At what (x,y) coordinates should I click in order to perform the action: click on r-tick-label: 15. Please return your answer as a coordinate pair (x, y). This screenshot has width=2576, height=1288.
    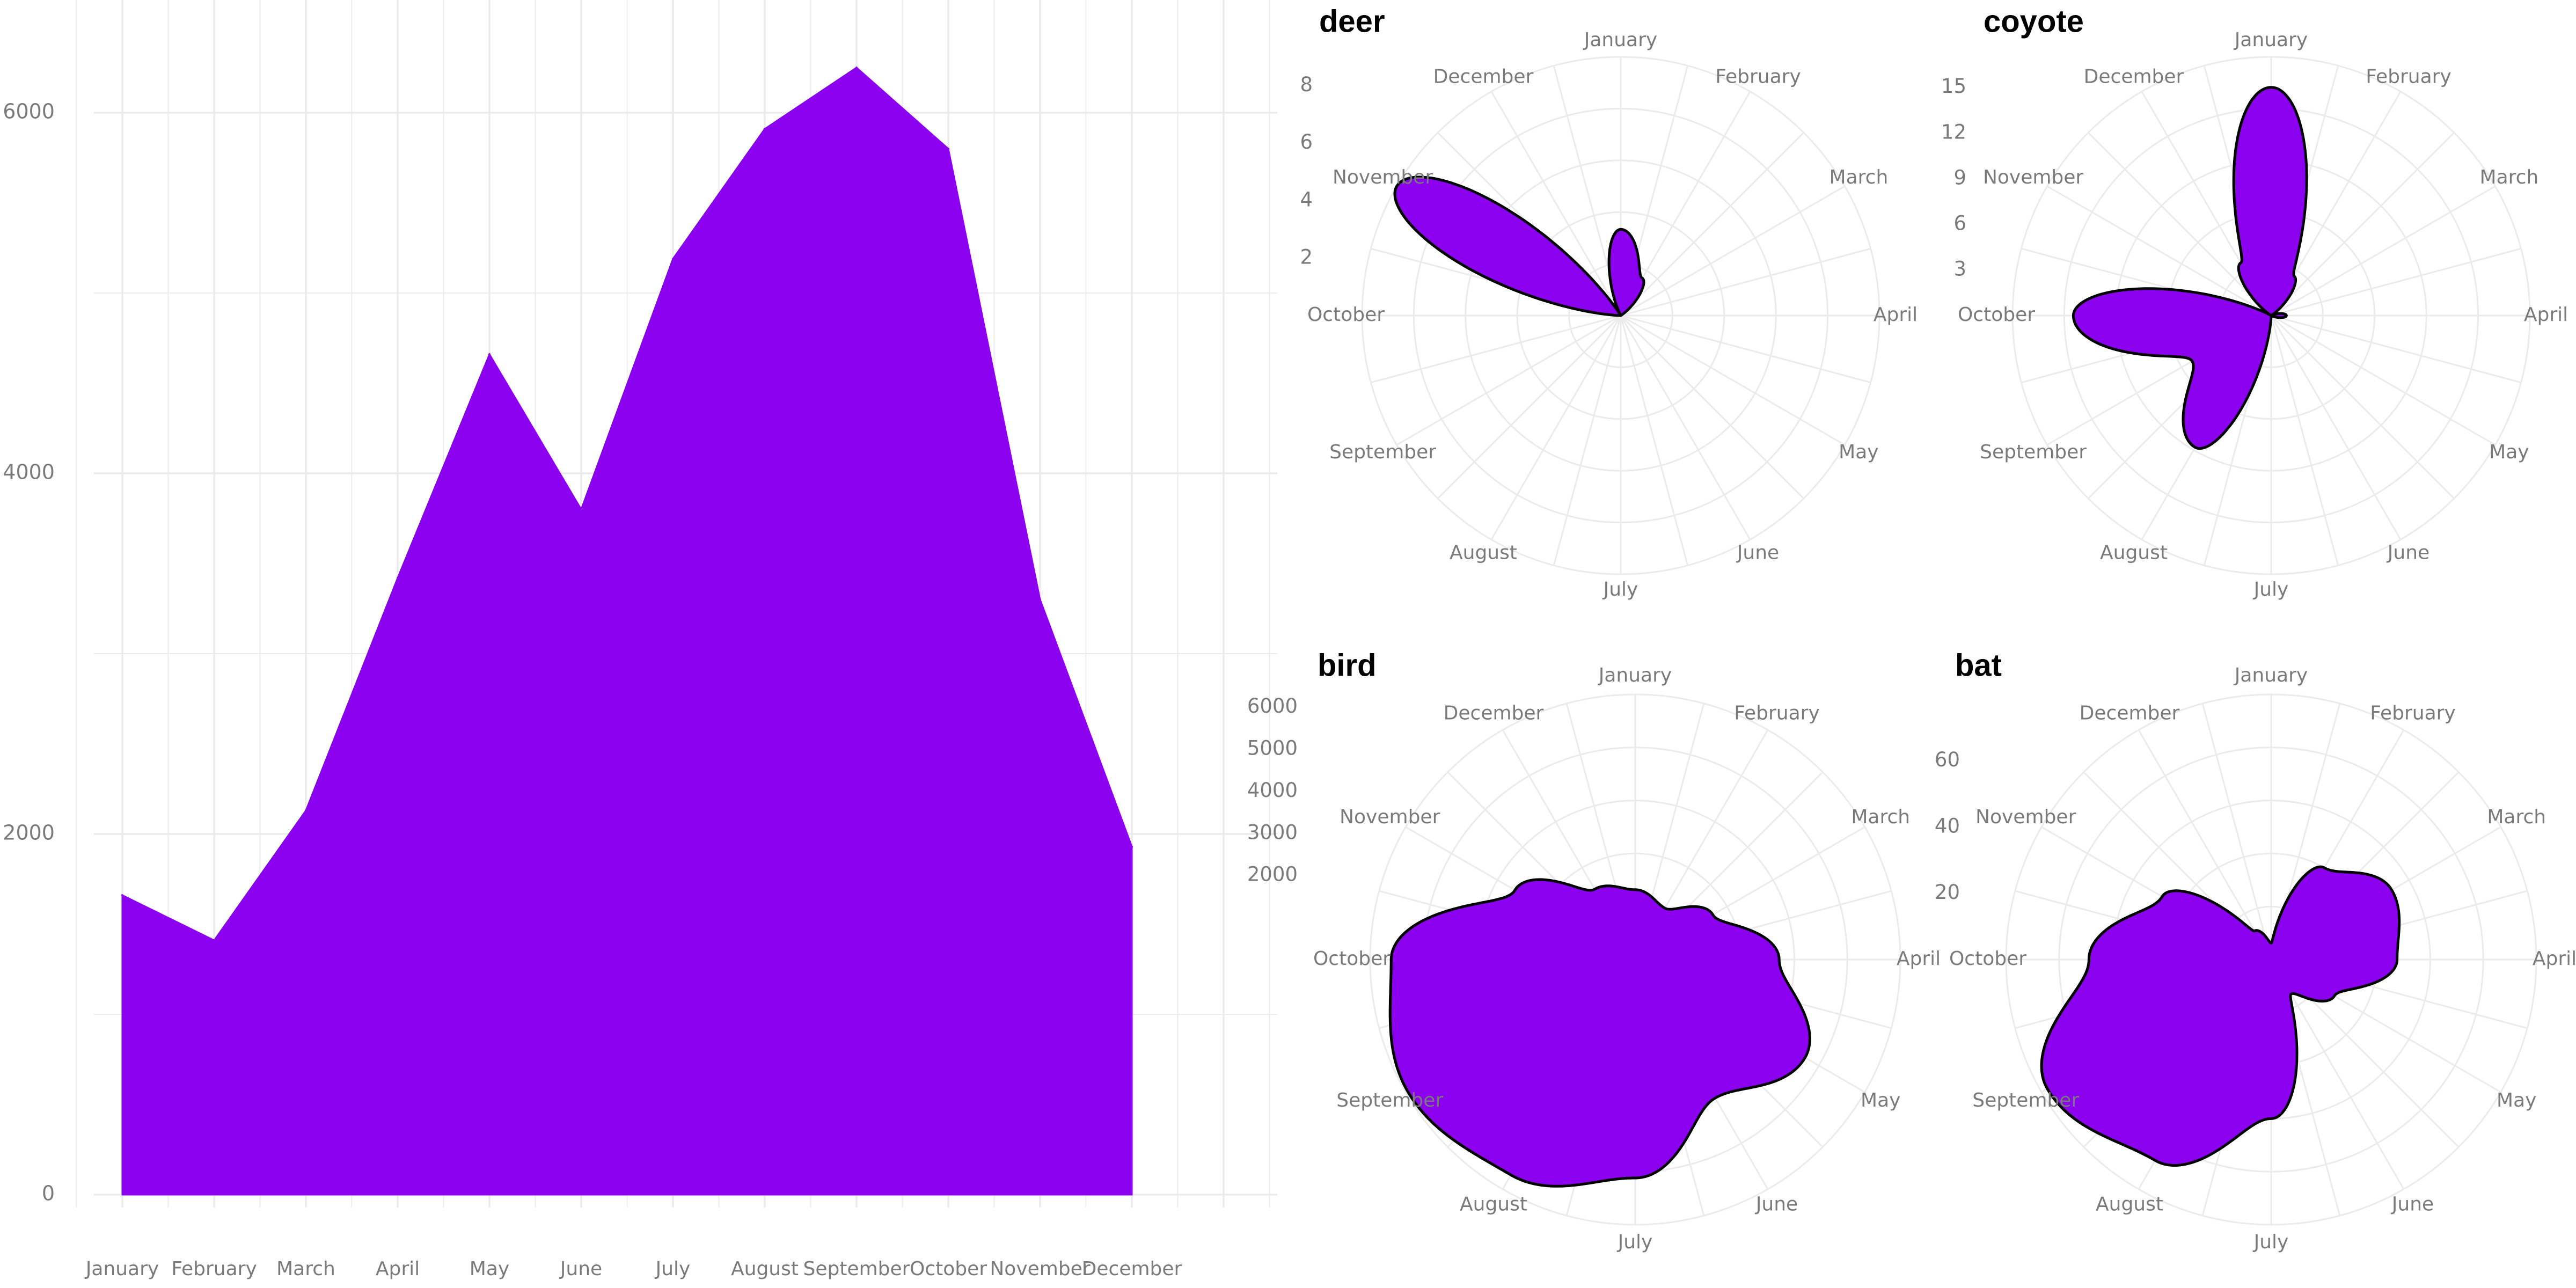
    Looking at the image, I should click on (1953, 86).